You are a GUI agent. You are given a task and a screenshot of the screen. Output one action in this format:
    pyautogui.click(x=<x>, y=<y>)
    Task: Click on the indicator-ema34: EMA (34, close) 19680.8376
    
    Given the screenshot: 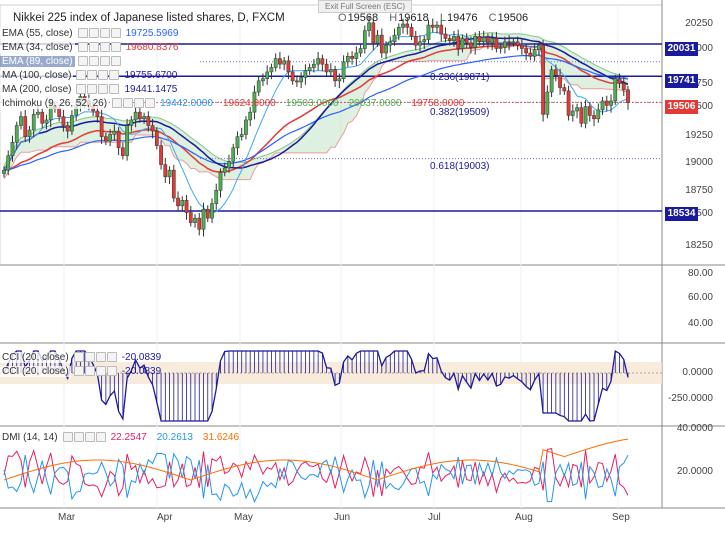 What is the action you would take?
    pyautogui.click(x=89, y=47)
    